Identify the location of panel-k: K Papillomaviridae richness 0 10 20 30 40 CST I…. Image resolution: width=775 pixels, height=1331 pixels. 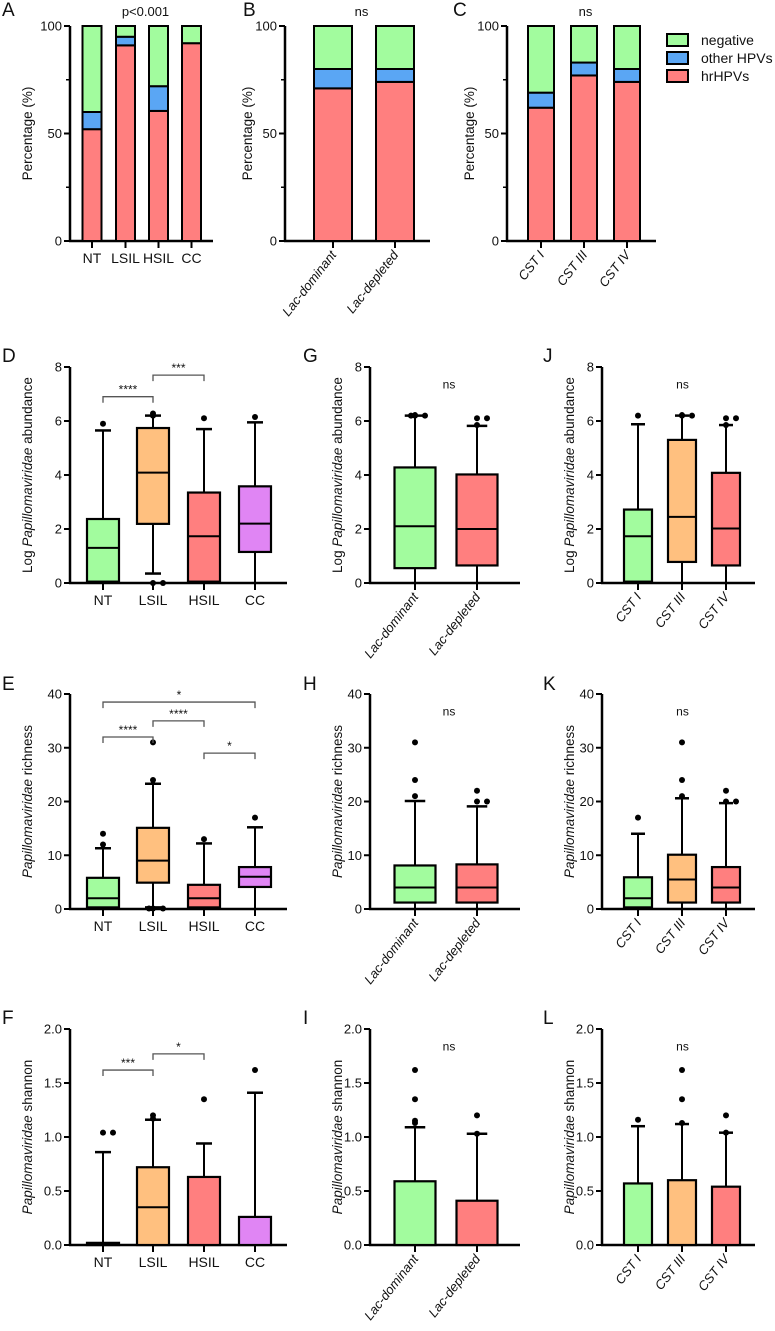
(649, 816).